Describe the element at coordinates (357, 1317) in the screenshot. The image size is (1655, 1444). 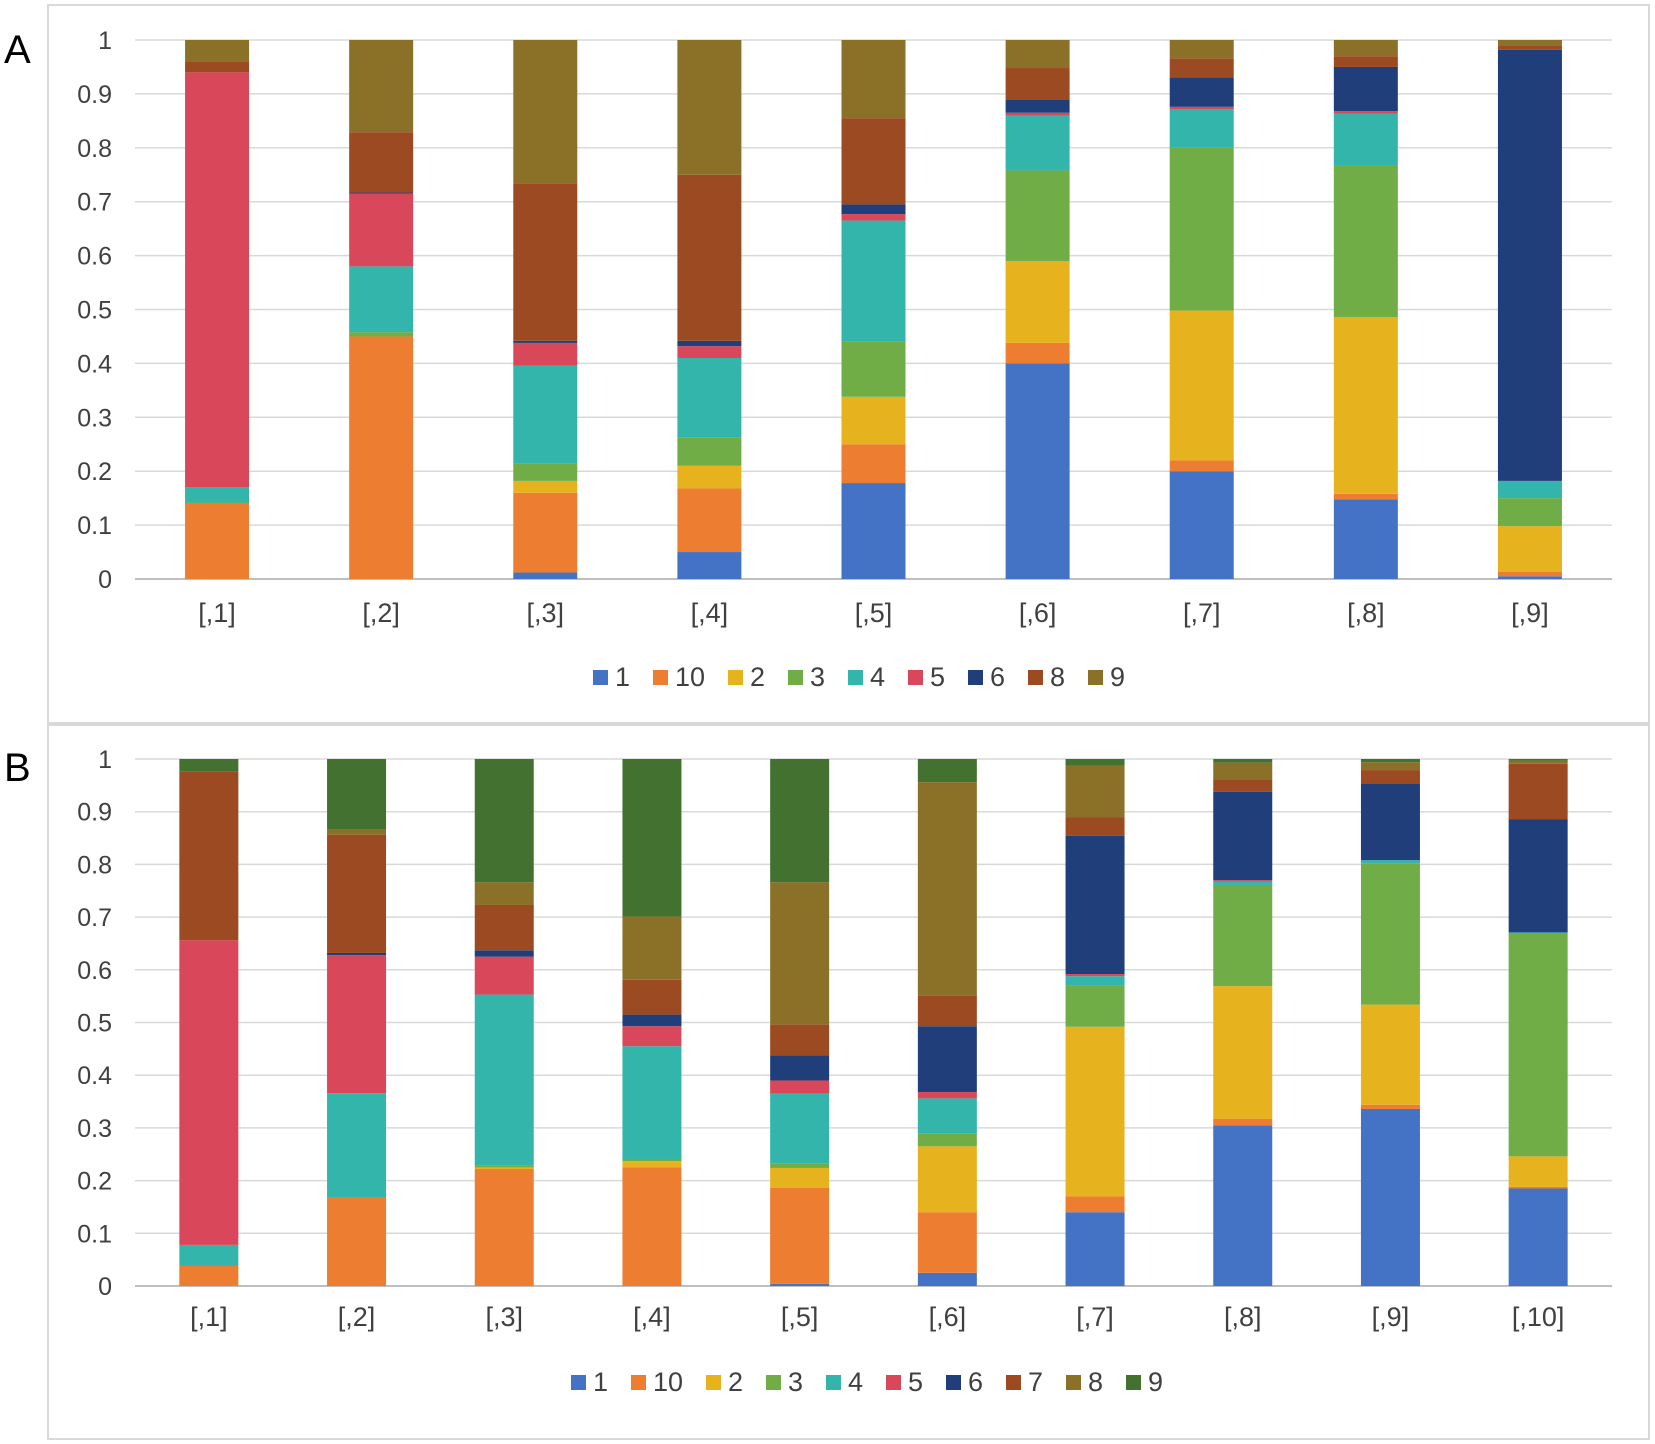
I see `x-tick-label-b-1: [,2]` at that location.